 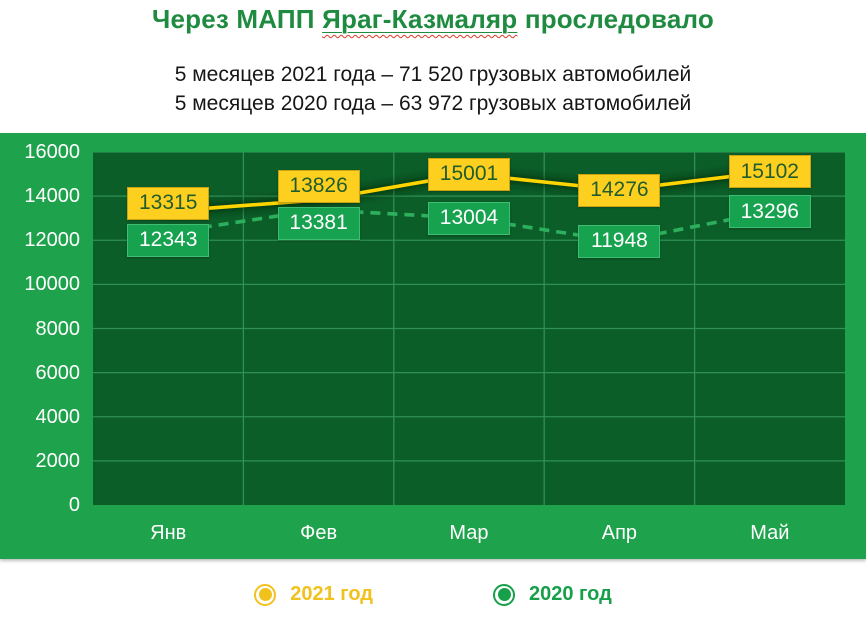 I want to click on data-label-2020: 13381, so click(x=318, y=223).